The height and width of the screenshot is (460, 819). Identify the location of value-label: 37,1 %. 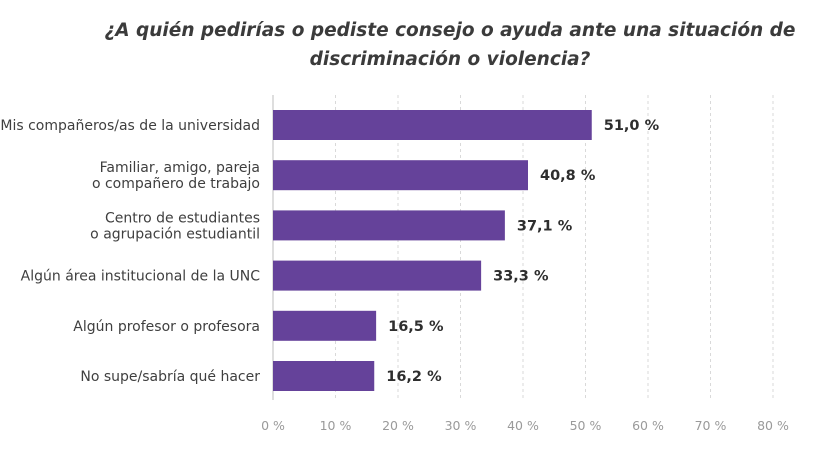
(545, 226).